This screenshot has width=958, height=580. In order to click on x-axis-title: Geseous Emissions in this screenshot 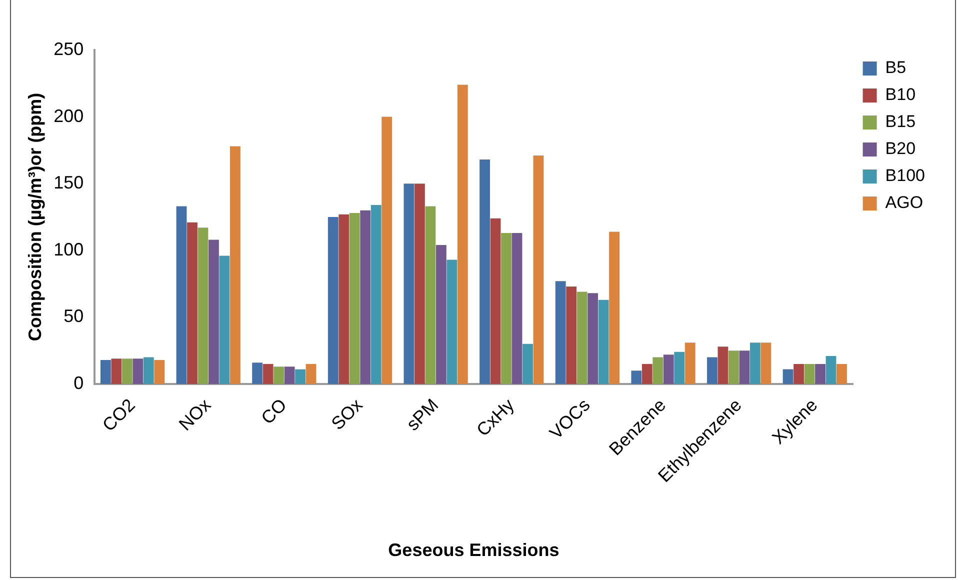, I will do `click(474, 550)`.